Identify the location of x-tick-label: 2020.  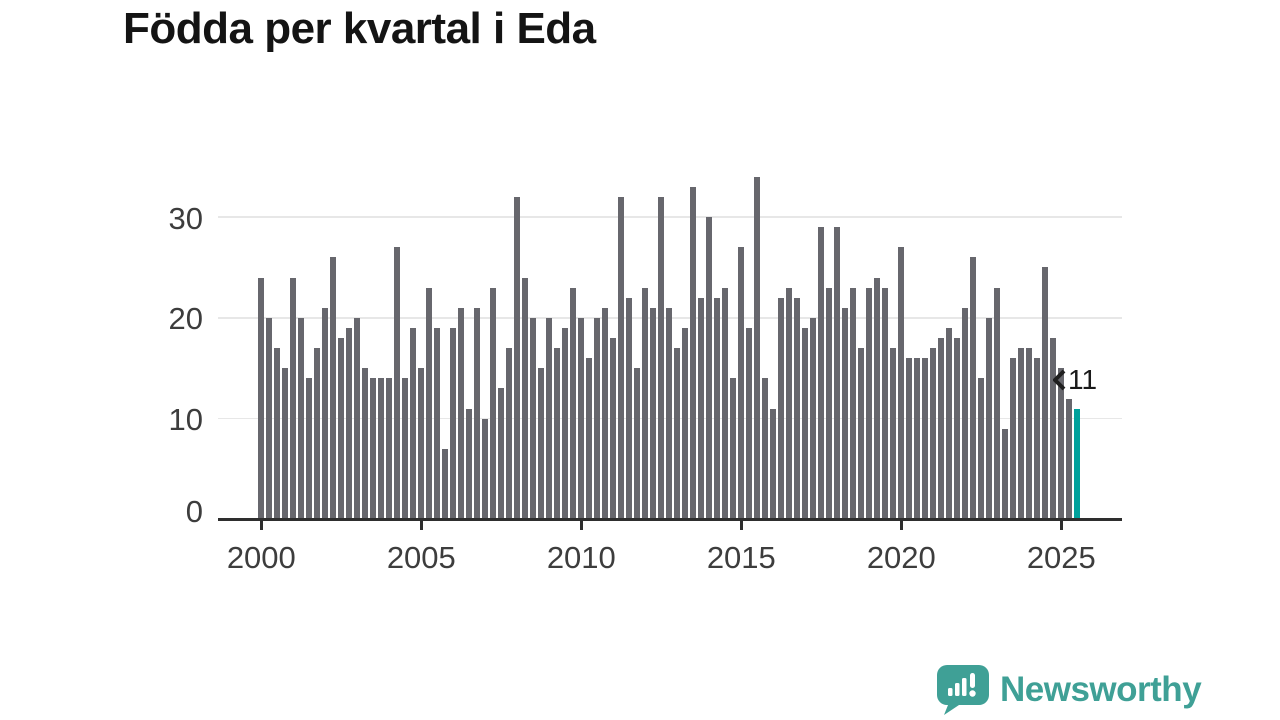
(901, 557).